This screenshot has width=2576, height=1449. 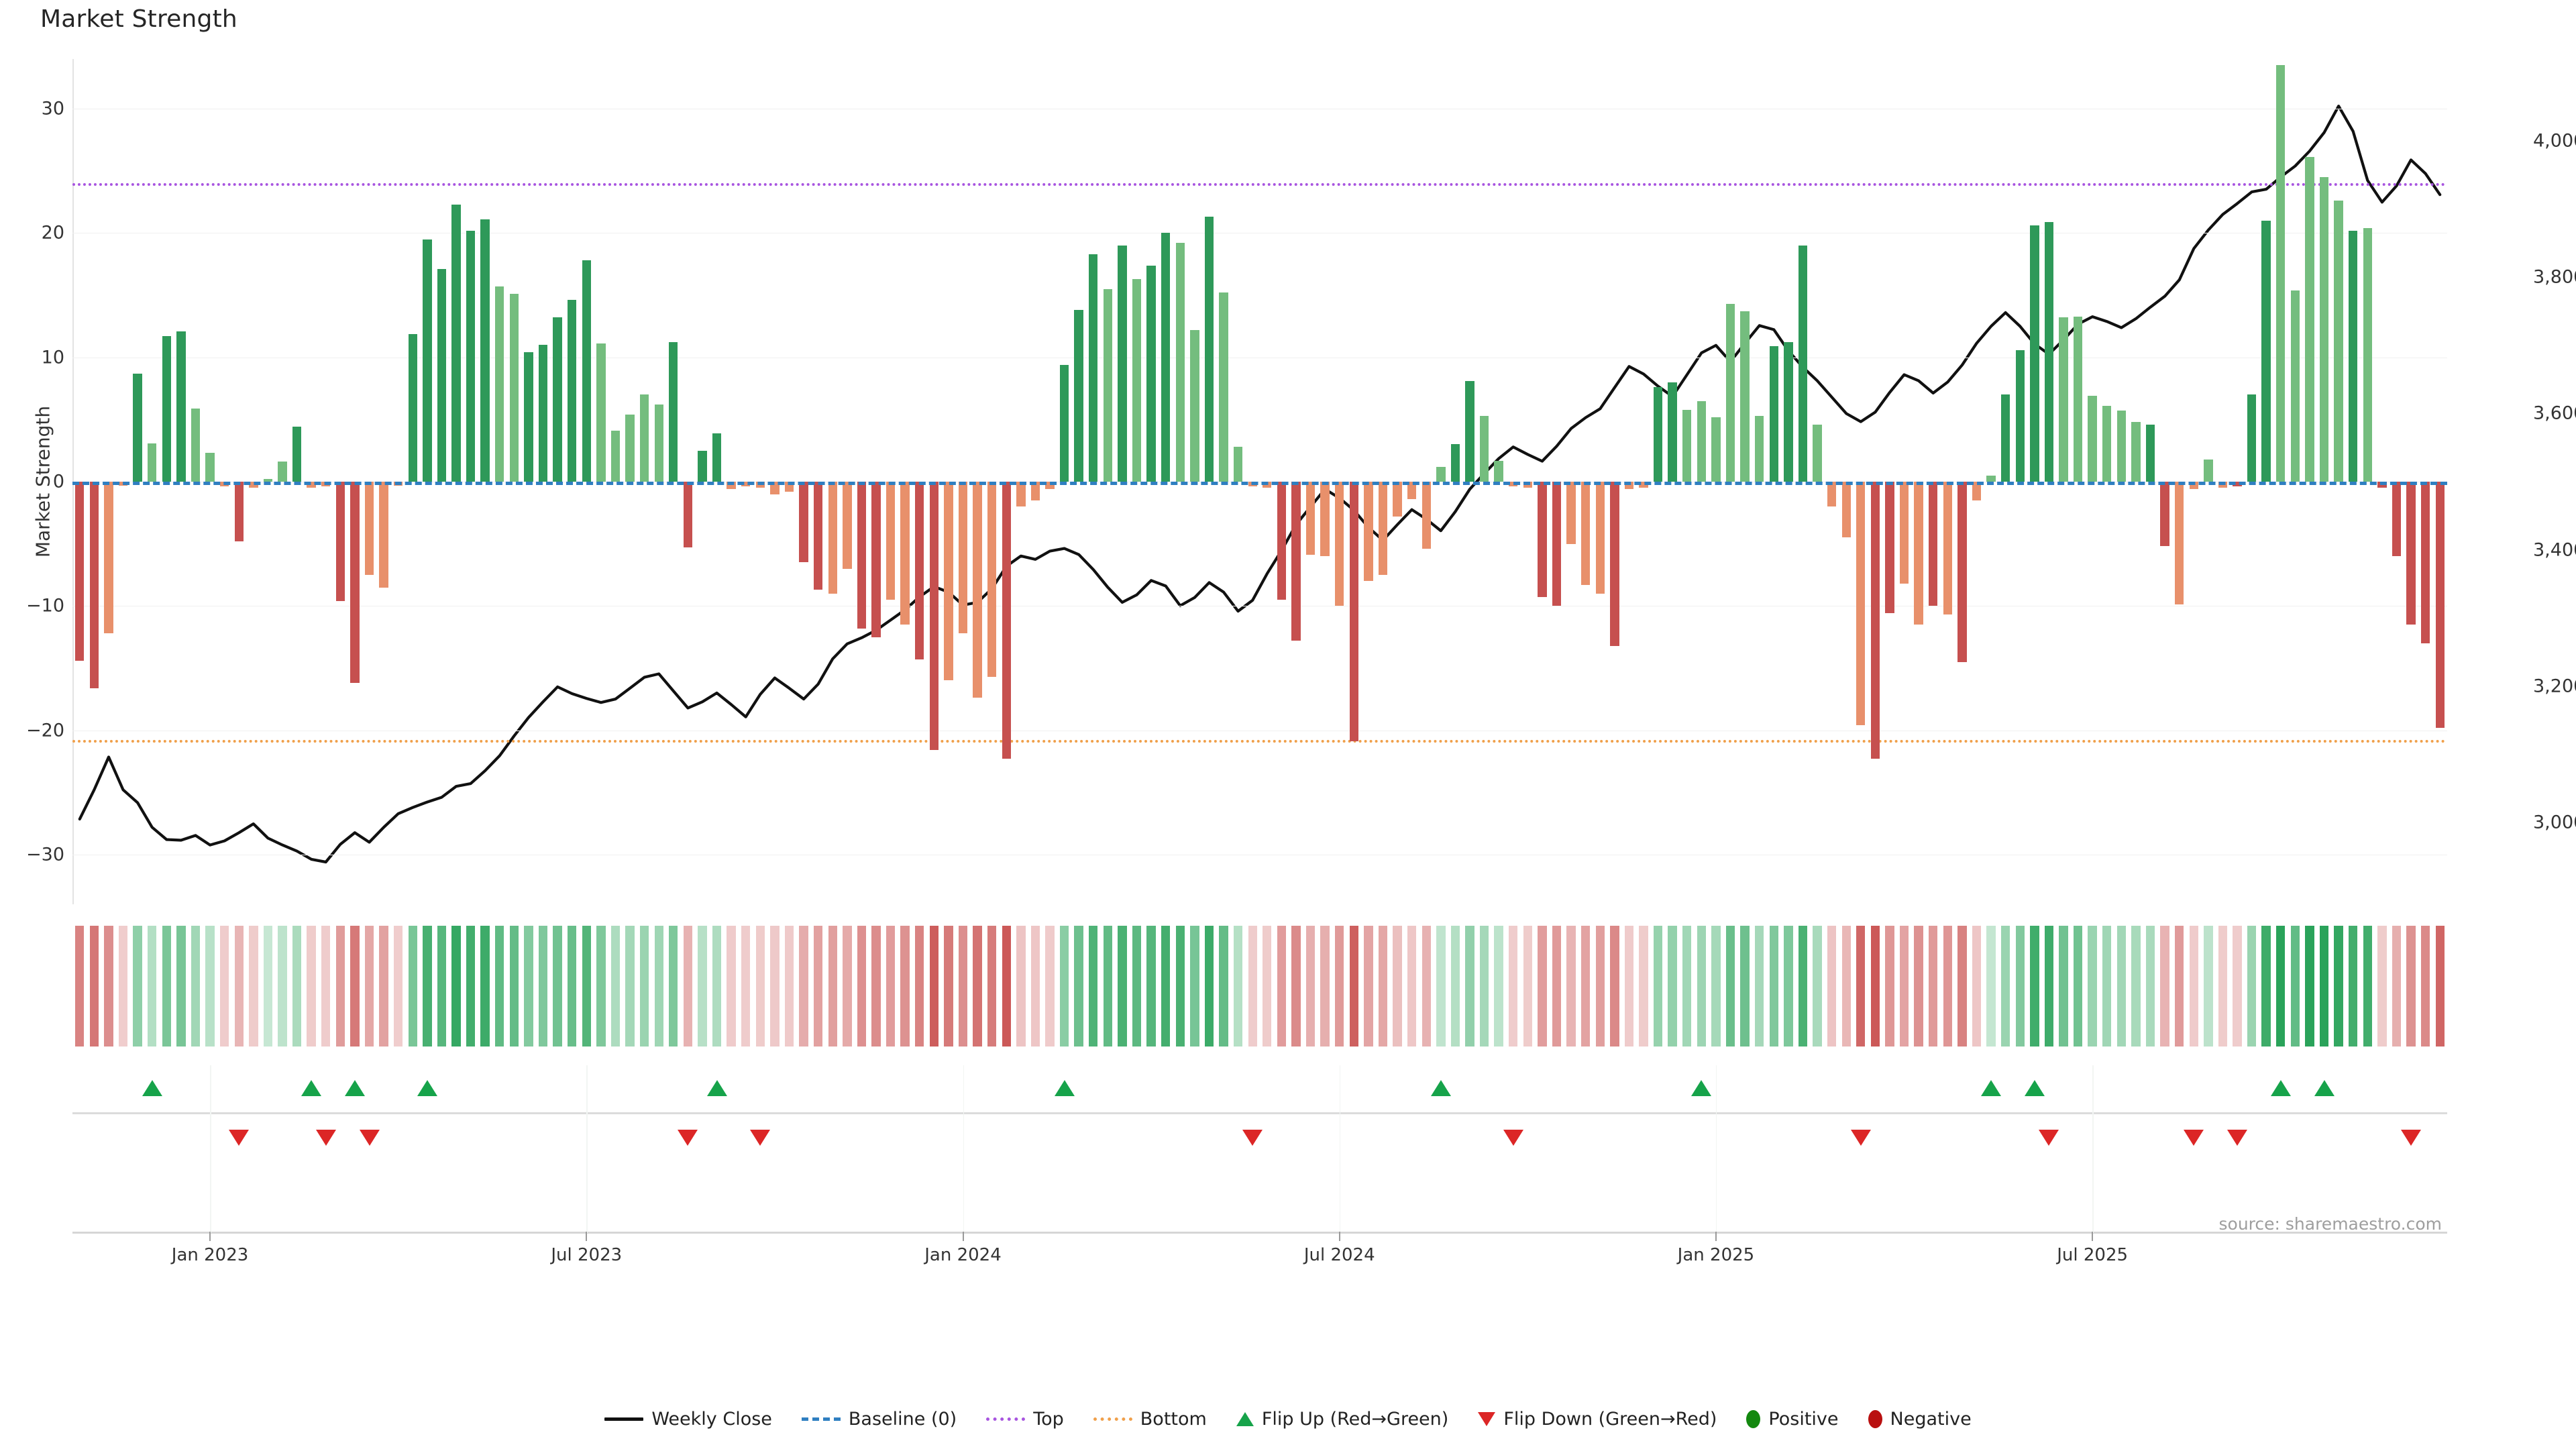 I want to click on legend-item-baseline: Baseline (0), so click(x=879, y=1419).